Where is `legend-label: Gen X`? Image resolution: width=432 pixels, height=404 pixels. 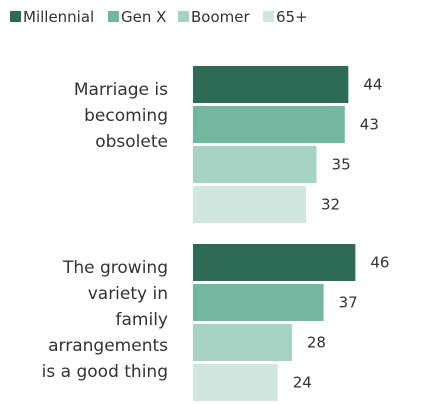 legend-label: Gen X is located at coordinates (143, 17).